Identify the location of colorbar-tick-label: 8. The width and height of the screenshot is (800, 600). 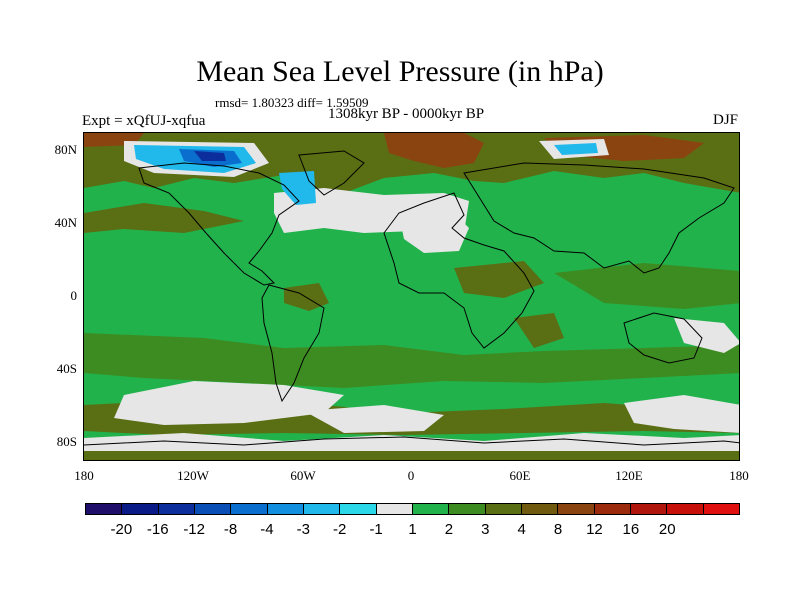
(558, 529).